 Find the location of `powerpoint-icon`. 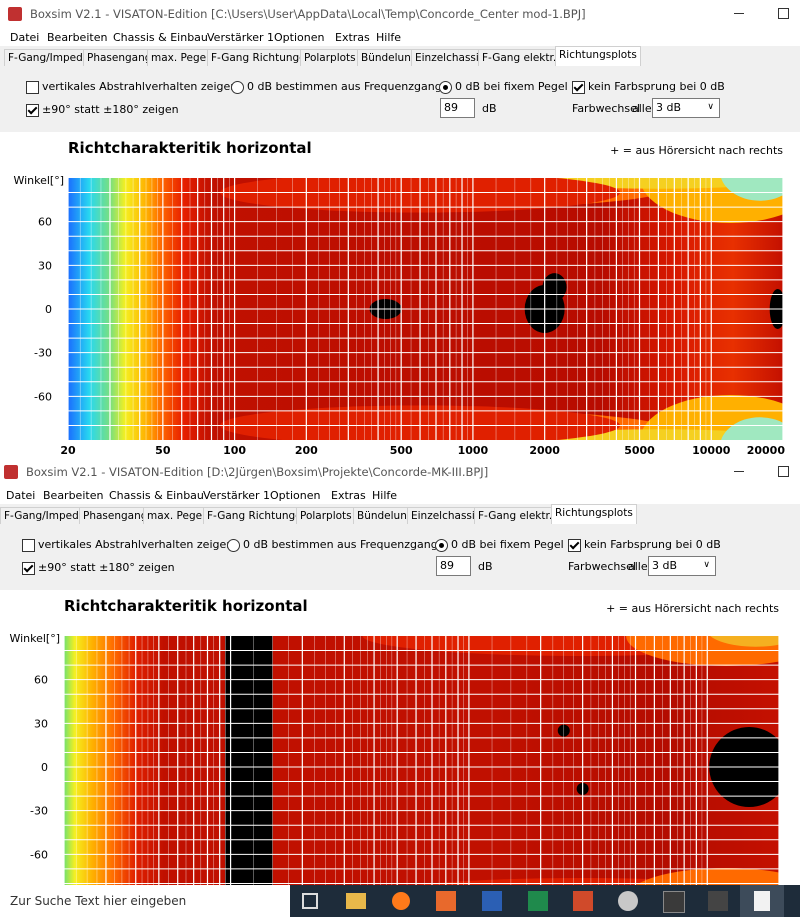

powerpoint-icon is located at coordinates (583, 901).